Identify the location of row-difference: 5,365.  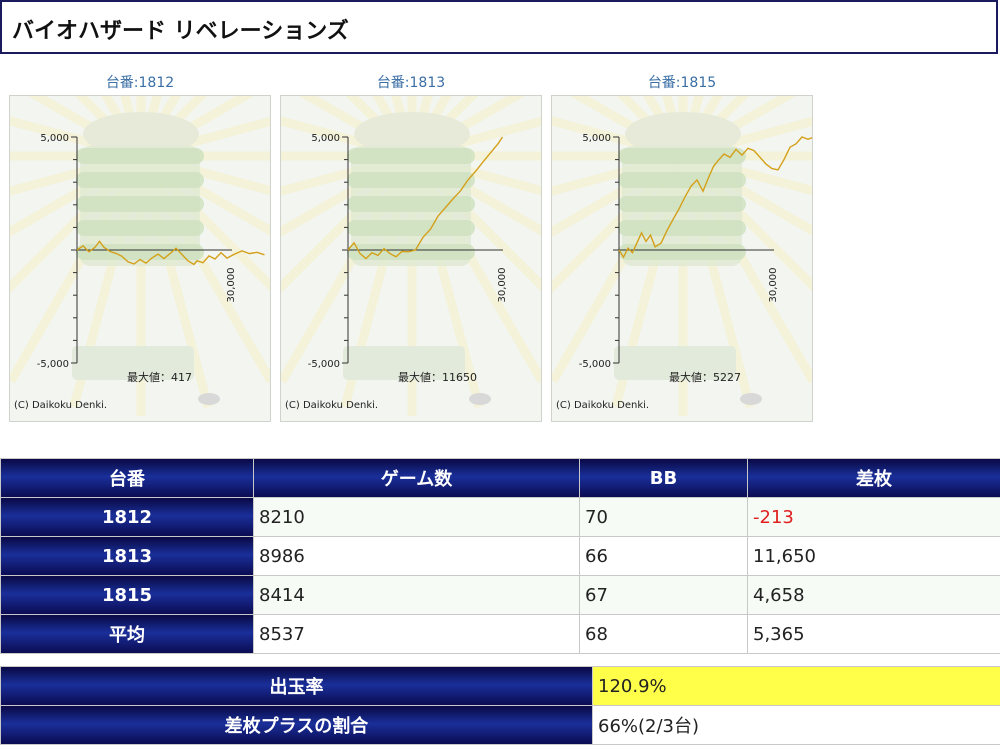
(873, 634).